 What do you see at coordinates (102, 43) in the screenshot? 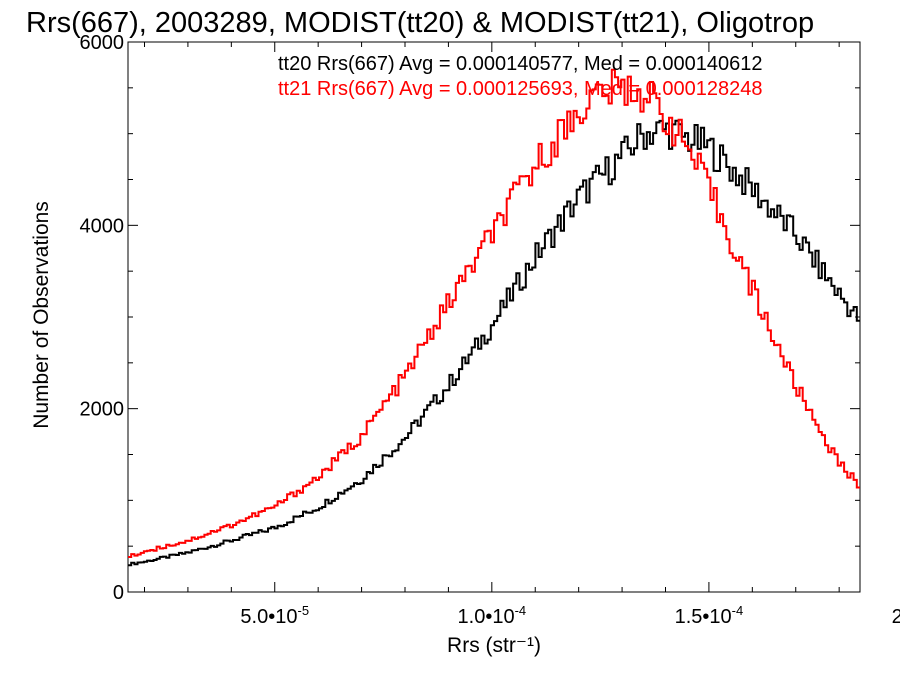
I see `y-tick-label: 6000` at bounding box center [102, 43].